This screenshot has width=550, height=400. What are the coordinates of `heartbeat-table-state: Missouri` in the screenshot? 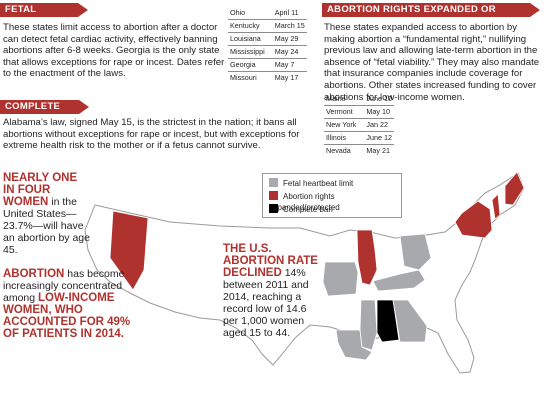 It's located at (243, 78).